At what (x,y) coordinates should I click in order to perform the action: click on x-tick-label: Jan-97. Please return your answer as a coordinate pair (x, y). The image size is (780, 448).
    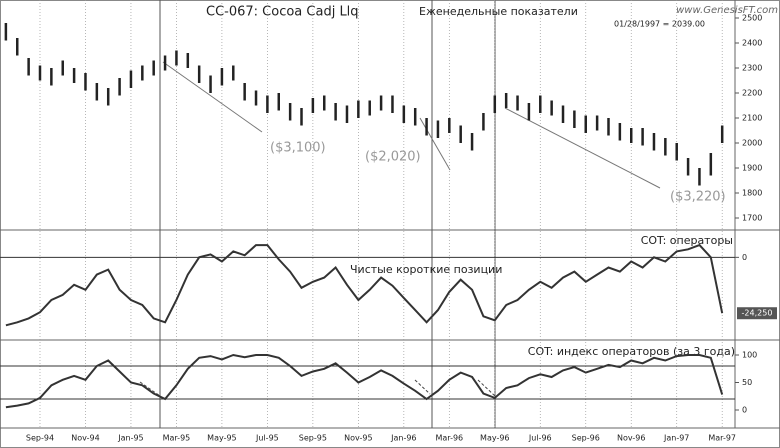
    Looking at the image, I should click on (676, 438).